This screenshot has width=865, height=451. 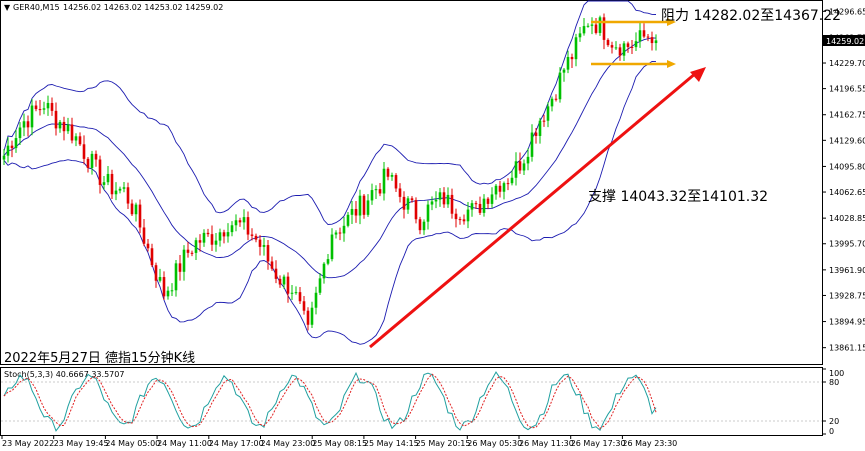 I want to click on time-tick-label: 25 May 20:15, so click(x=443, y=443).